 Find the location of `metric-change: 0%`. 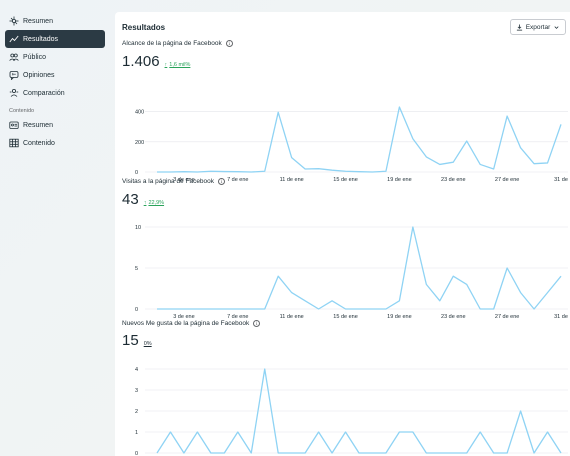

metric-change: 0% is located at coordinates (148, 344).